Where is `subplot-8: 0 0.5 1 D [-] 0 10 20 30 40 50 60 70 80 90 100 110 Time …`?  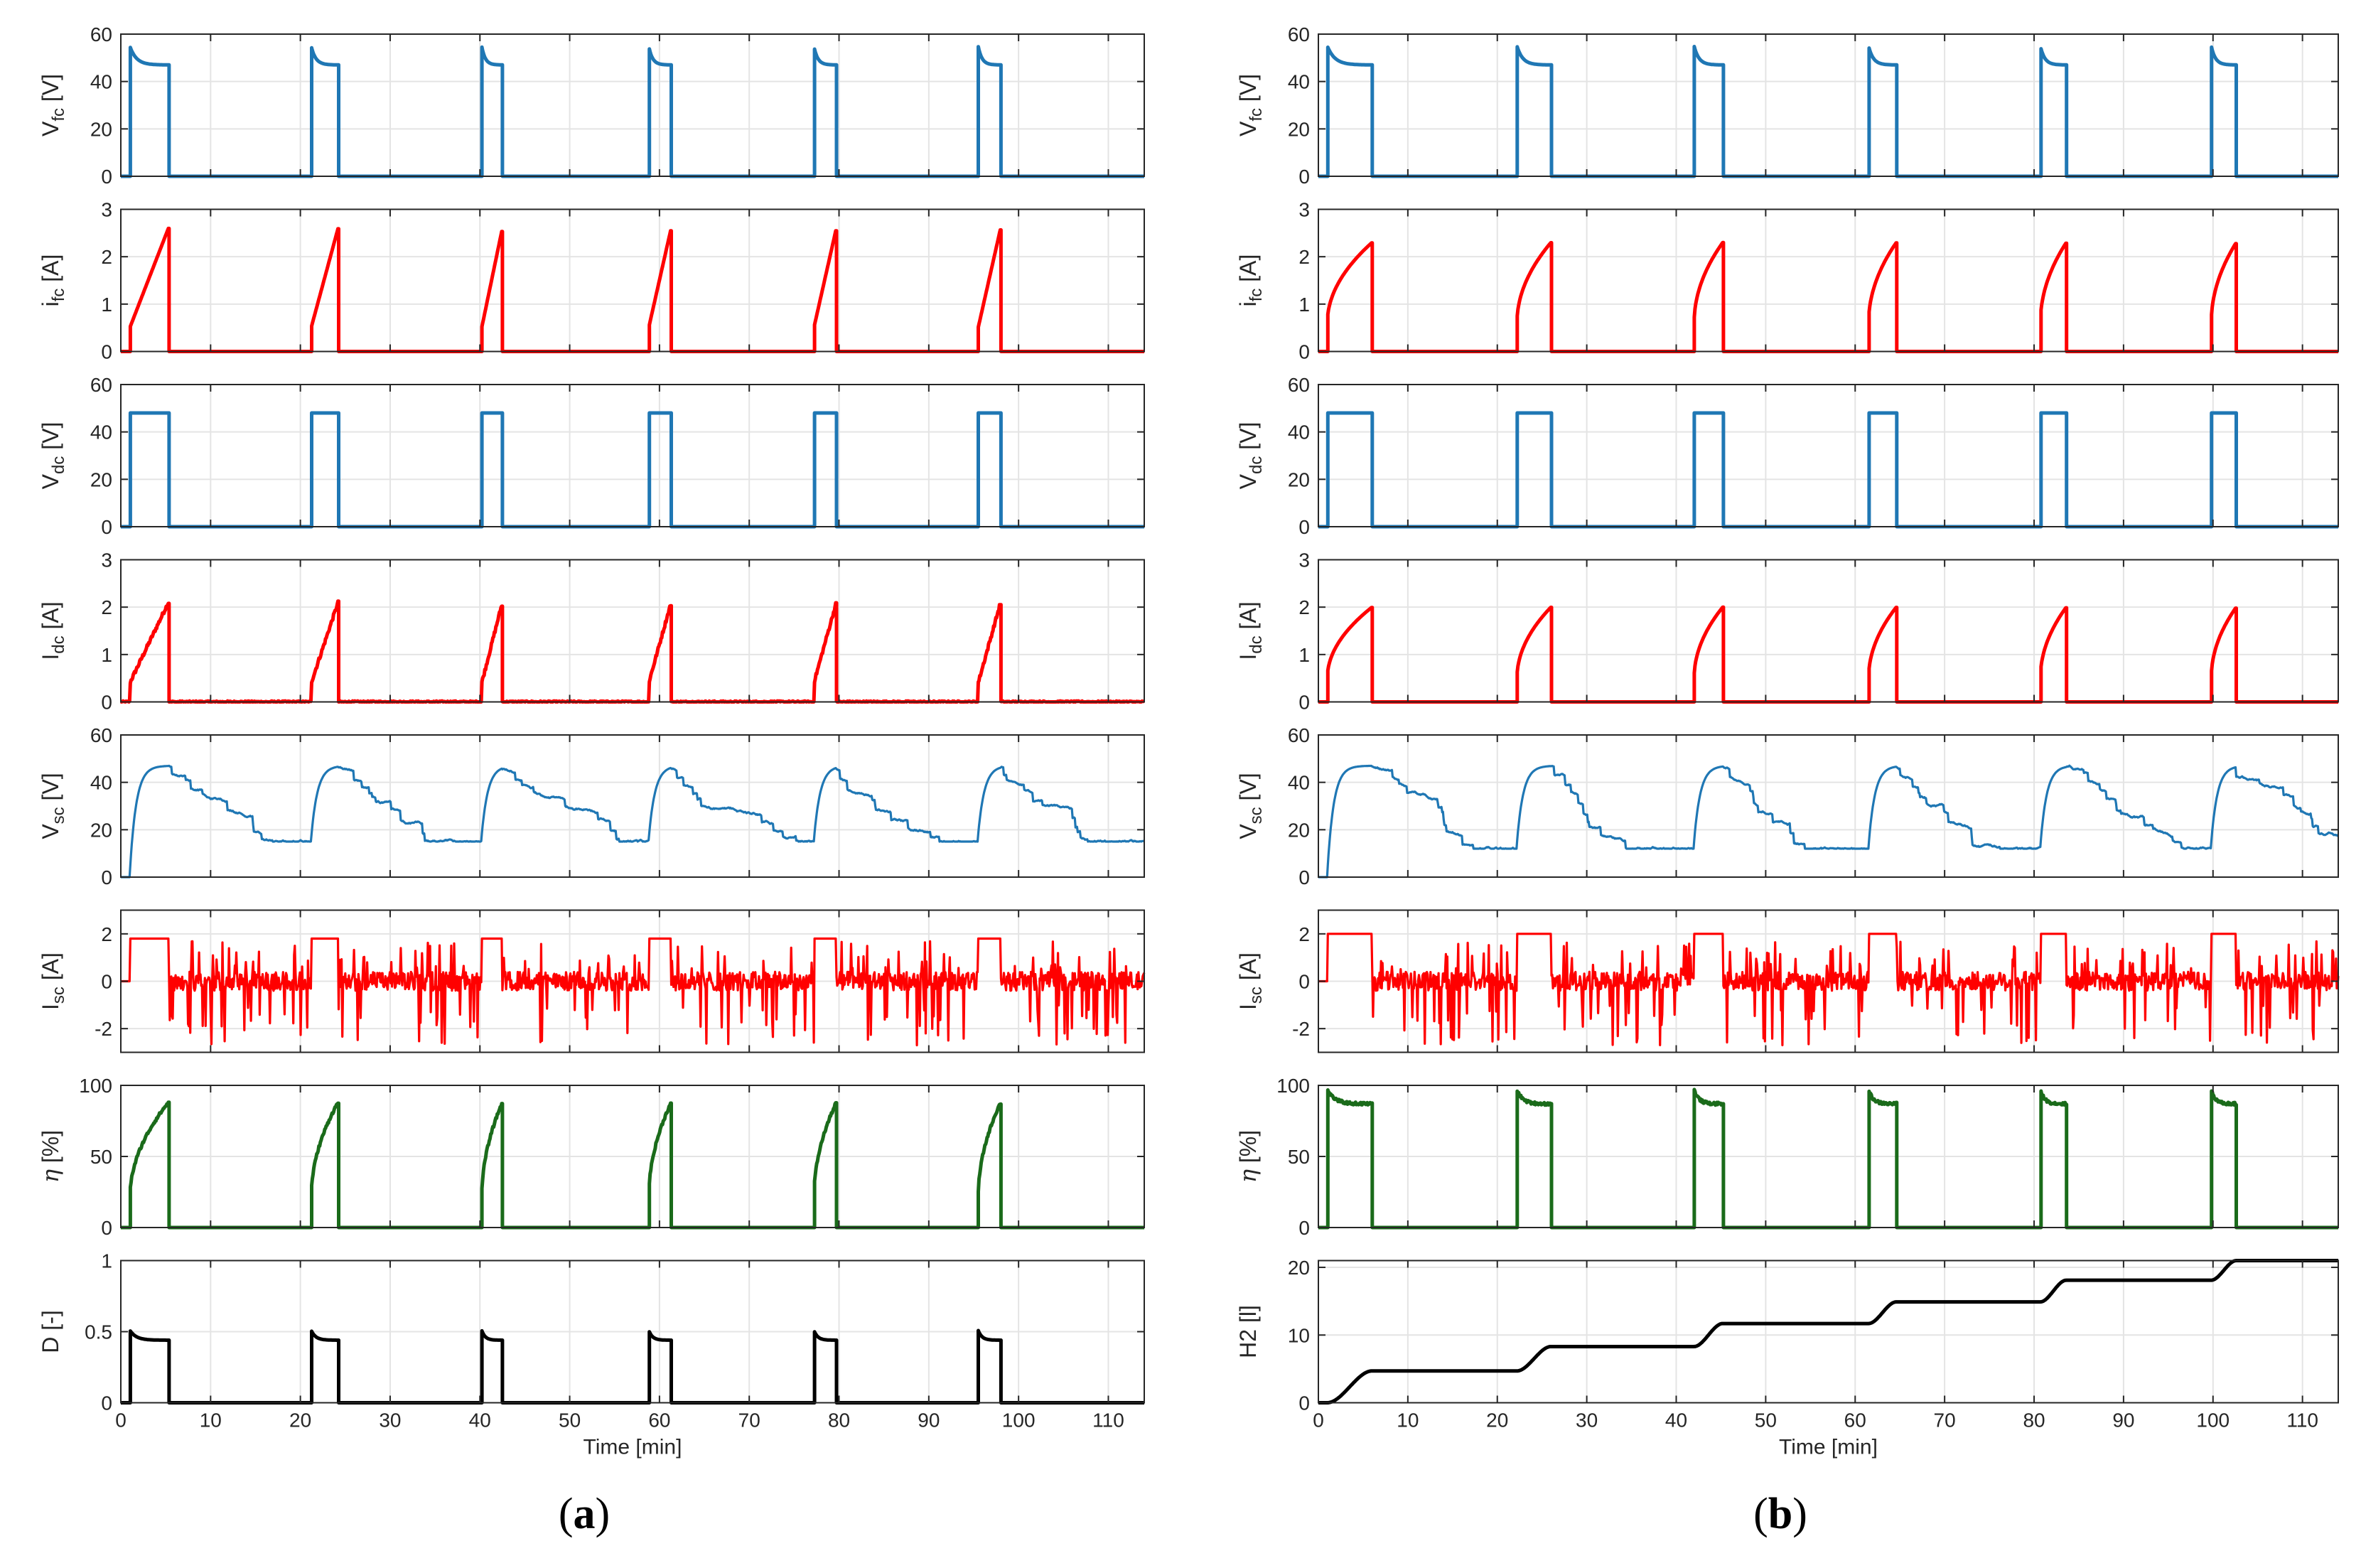 subplot-8: 0 0.5 1 D [-] 0 10 20 30 40 50 60 70 80 90 100 110 Time … is located at coordinates (592, 1355).